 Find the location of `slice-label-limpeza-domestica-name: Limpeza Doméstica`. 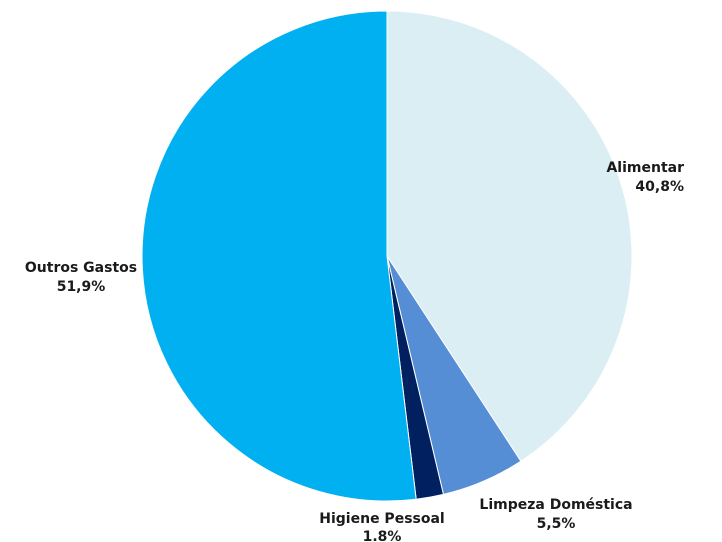

slice-label-limpeza-domestica-name: Limpeza Doméstica is located at coordinates (555, 505).